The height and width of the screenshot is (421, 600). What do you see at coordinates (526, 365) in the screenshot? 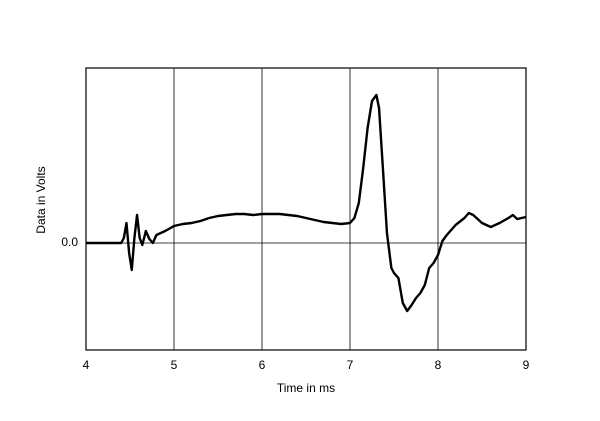
I see `x-tick-label: 9` at bounding box center [526, 365].